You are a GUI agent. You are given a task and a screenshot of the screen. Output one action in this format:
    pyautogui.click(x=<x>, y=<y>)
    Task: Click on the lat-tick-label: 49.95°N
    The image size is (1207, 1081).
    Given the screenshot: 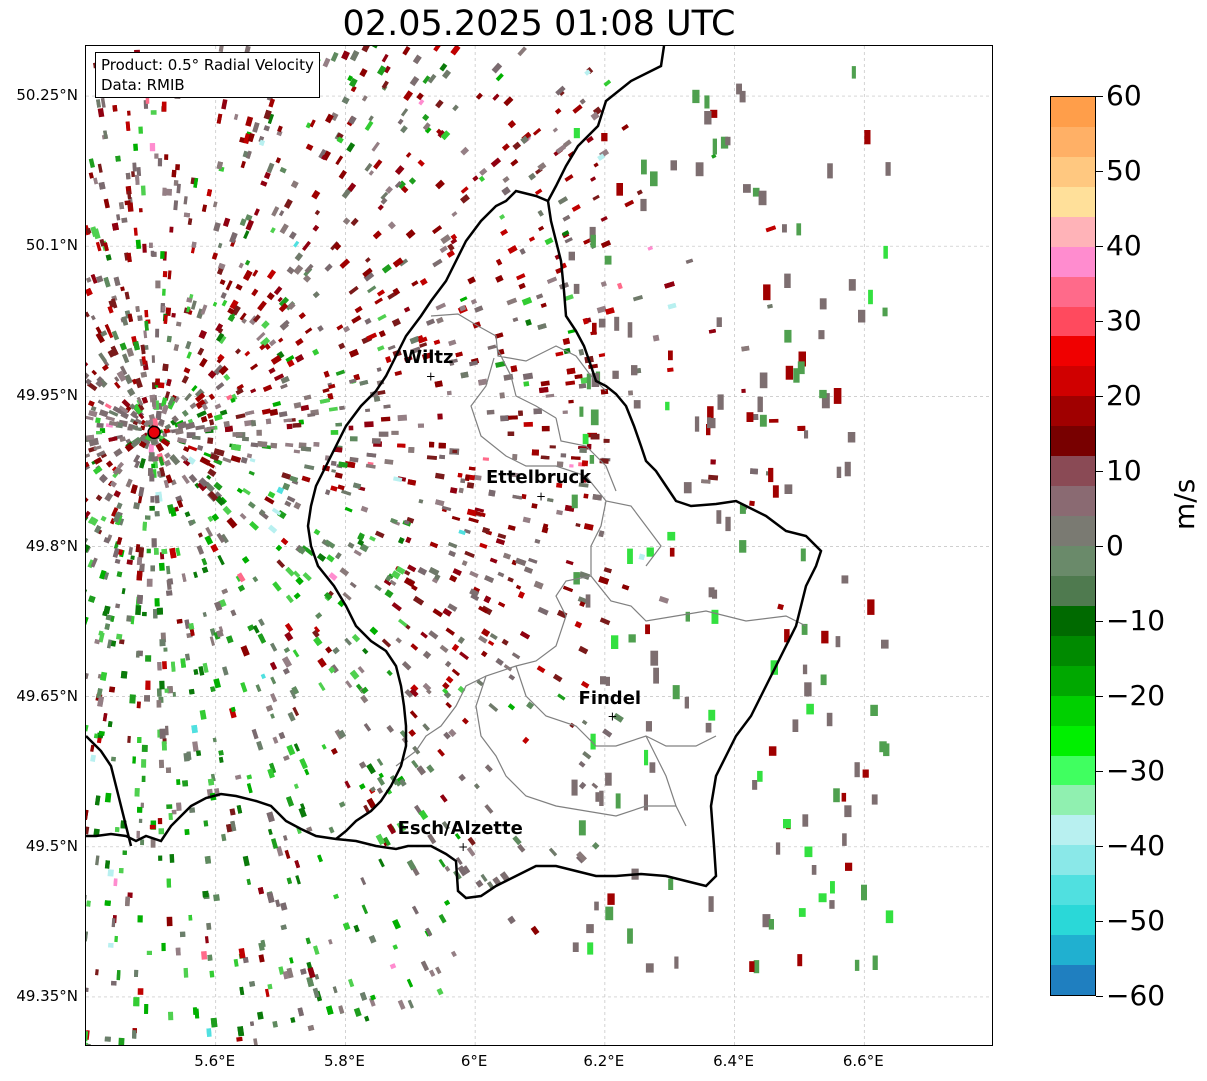 What is the action you would take?
    pyautogui.click(x=47, y=395)
    